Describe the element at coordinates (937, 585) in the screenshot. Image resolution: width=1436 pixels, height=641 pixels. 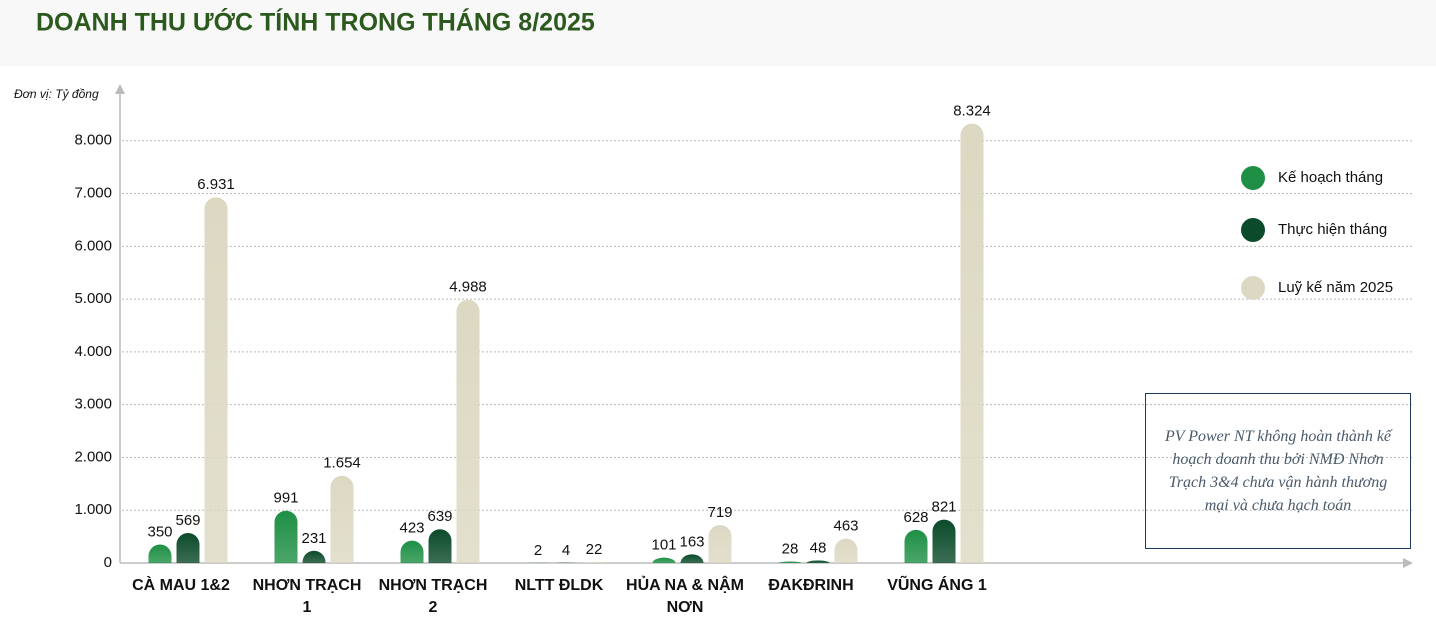
I see `x-tick-label: VŨNG ÁNG 1` at that location.